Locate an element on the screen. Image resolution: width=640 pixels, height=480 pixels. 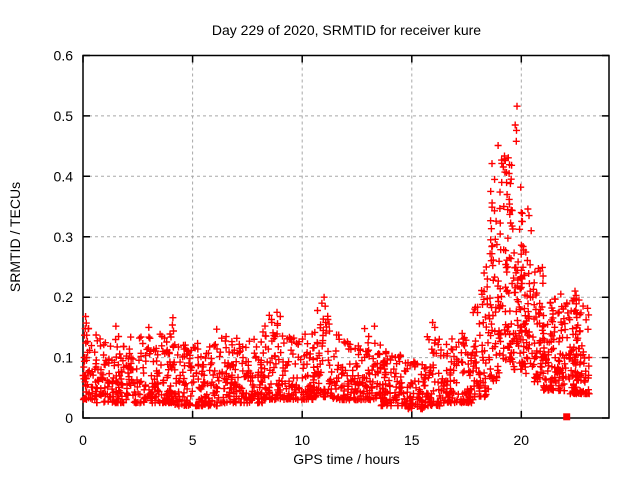
y-tick-labels: 0 0.1 0.2 0.3 0.4 0.5 0.6 is located at coordinates (64, 237).